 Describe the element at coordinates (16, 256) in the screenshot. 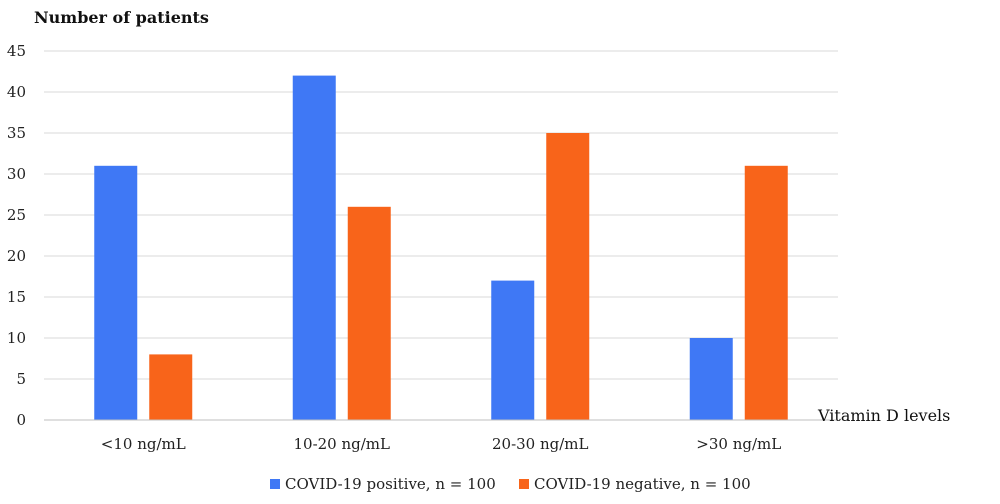

I see `y-tick-label: 20` at that location.